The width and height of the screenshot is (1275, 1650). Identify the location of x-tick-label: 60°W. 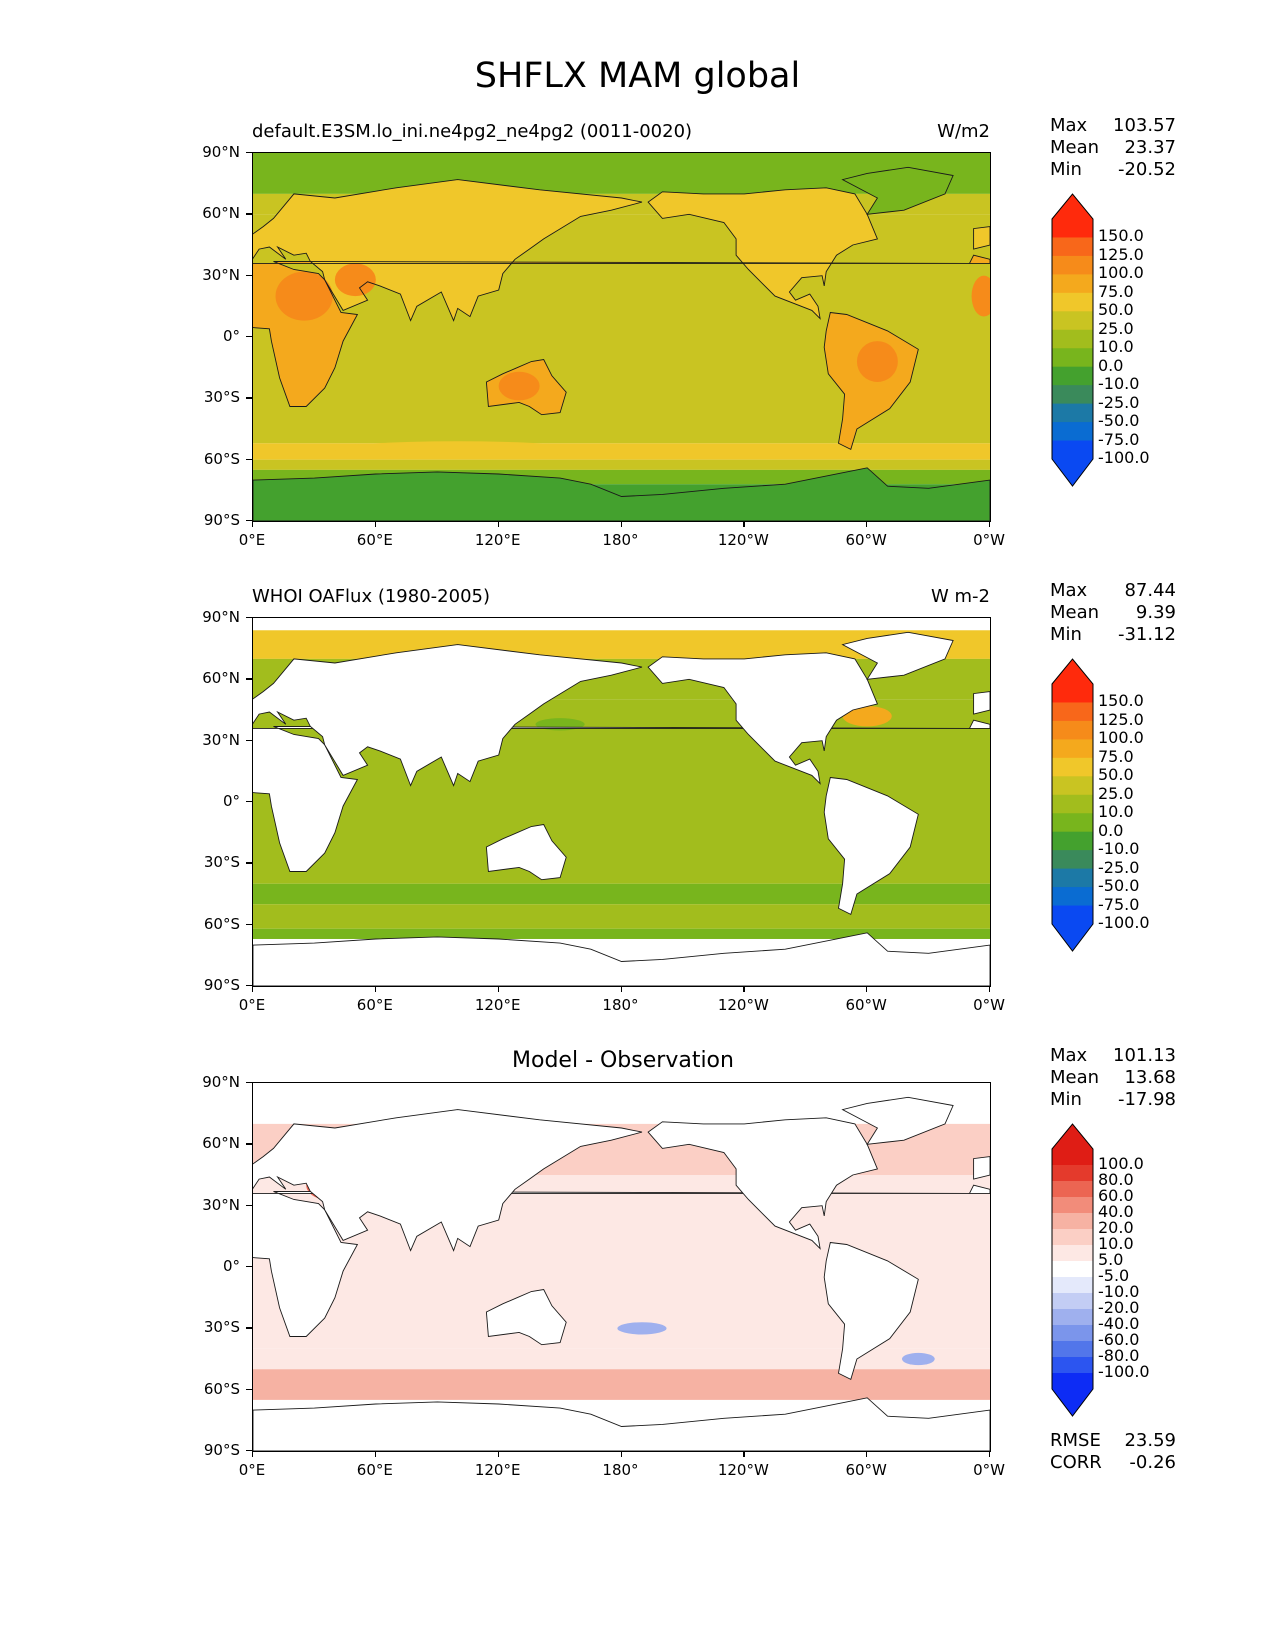
(866, 1470).